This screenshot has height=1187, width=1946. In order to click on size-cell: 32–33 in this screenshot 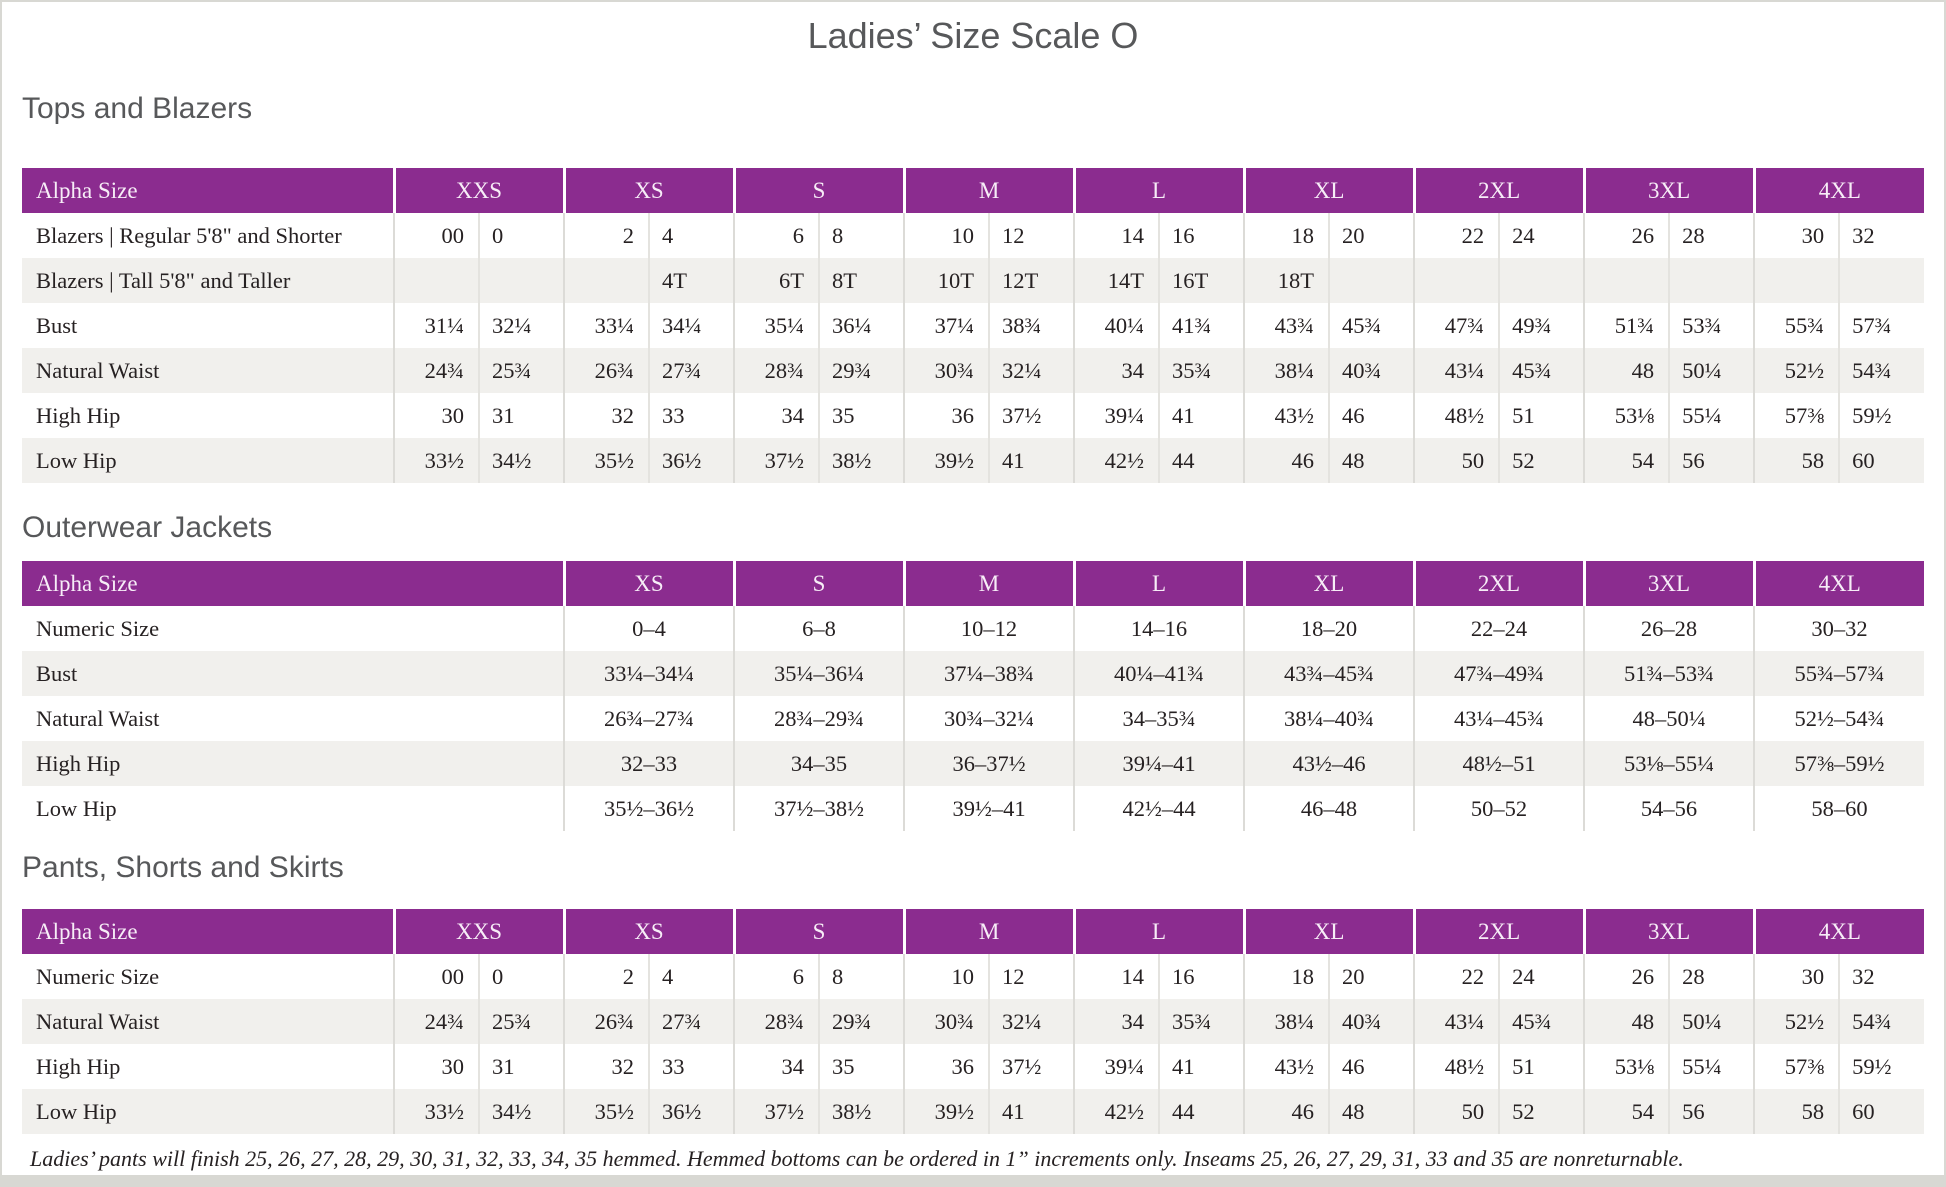, I will do `click(648, 763)`.